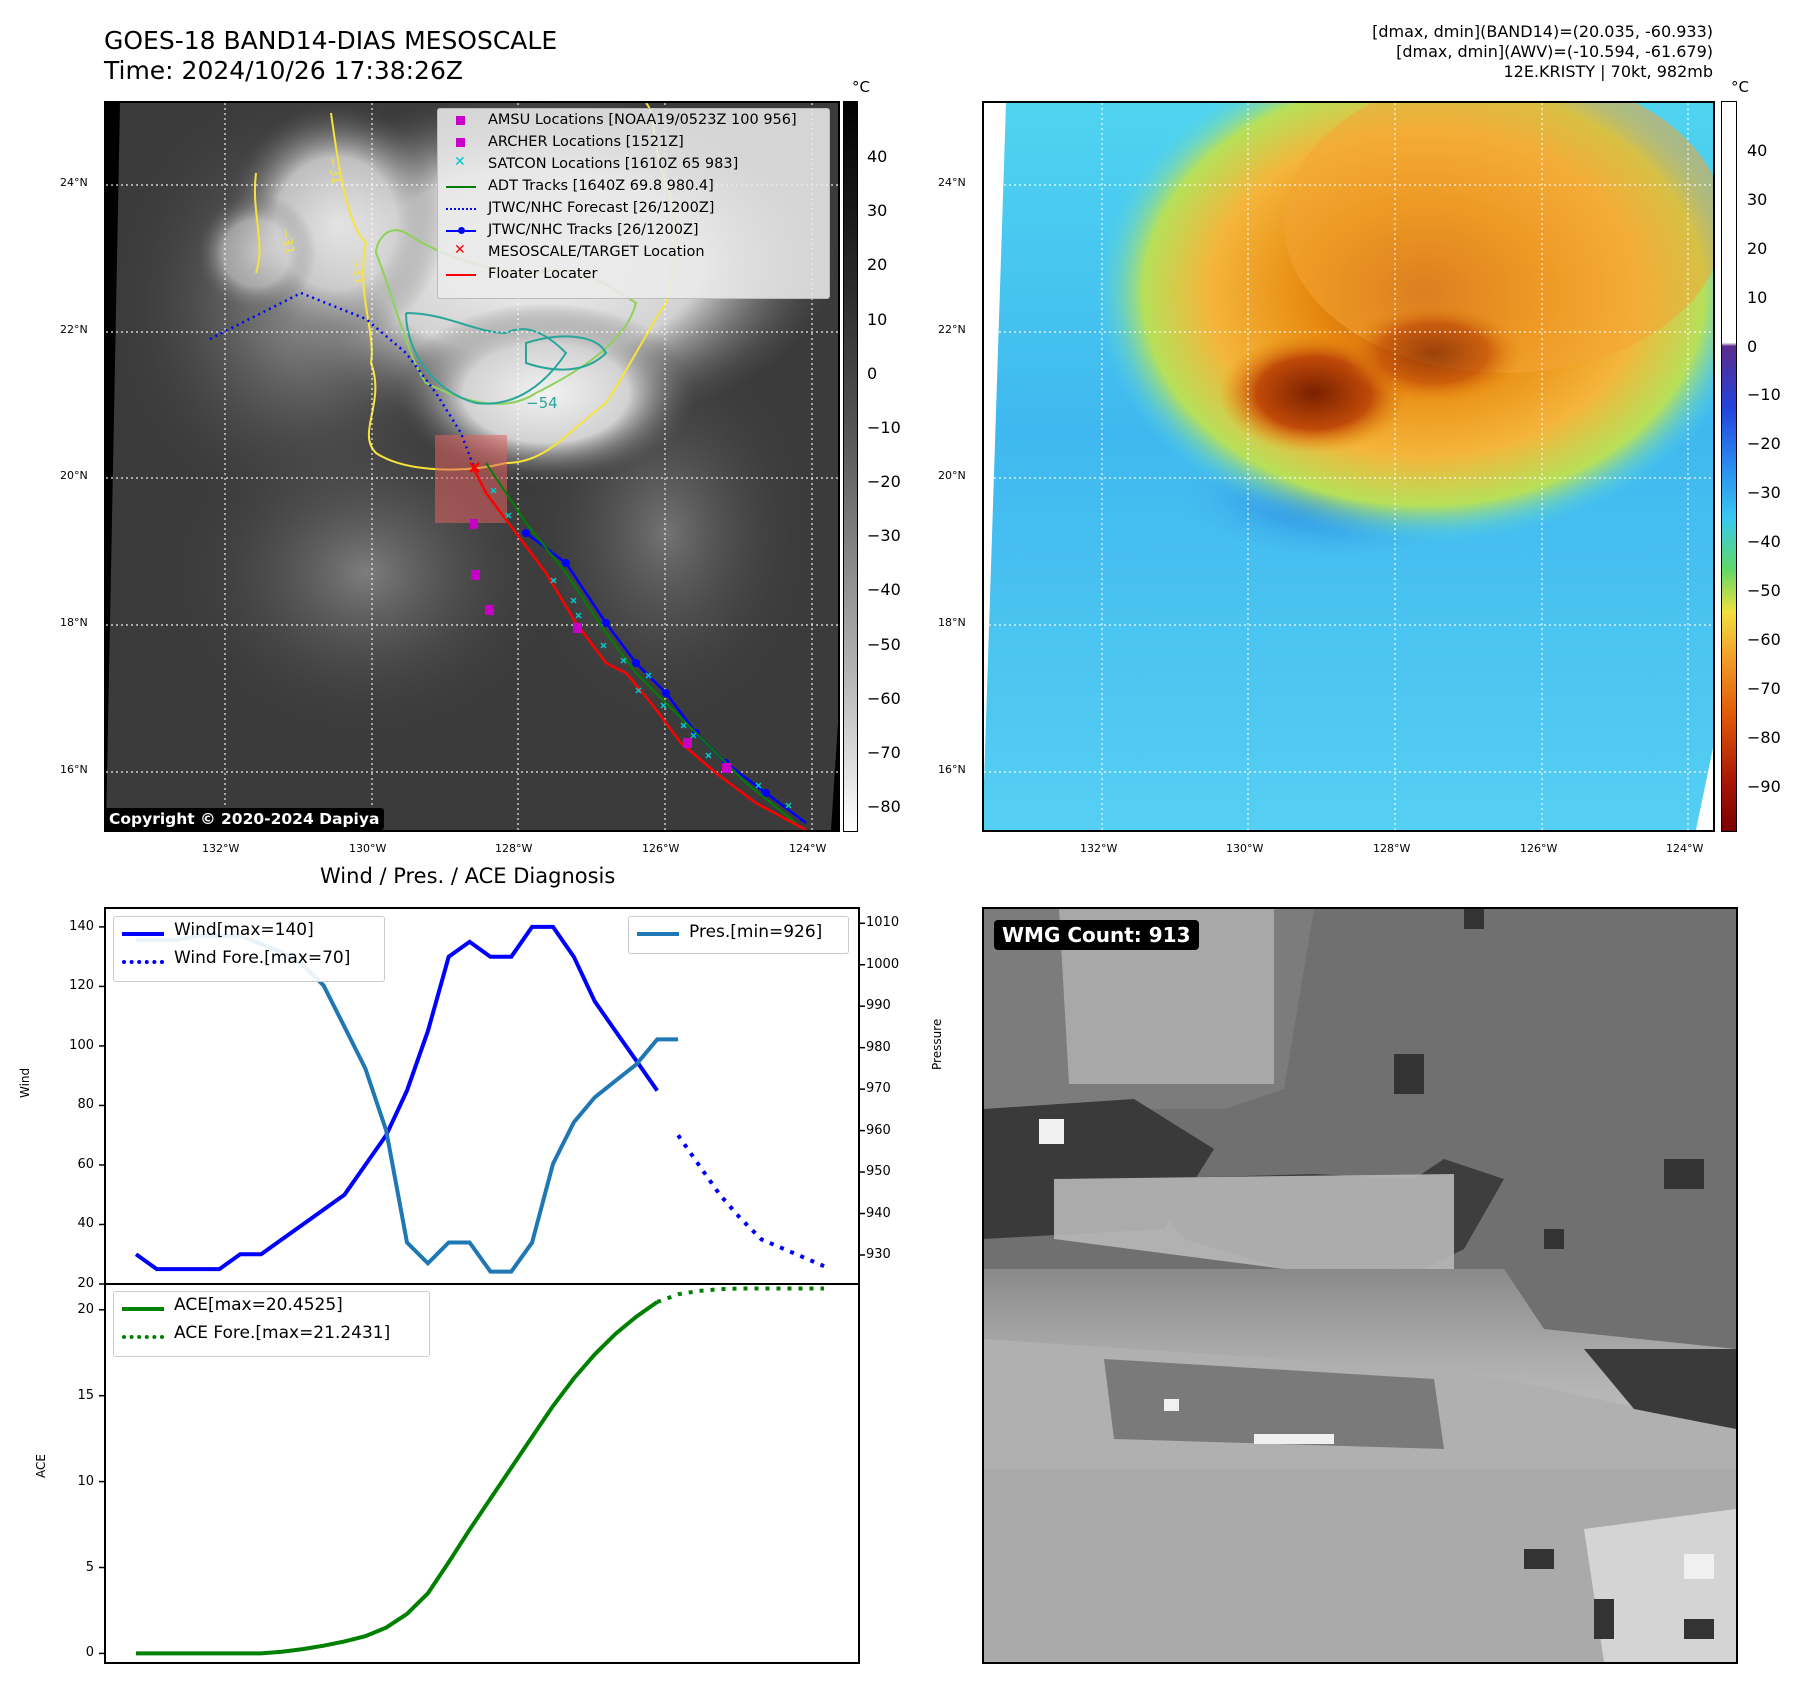  What do you see at coordinates (884, 806) in the screenshot?
I see `ir-cbar-tick: −80` at bounding box center [884, 806].